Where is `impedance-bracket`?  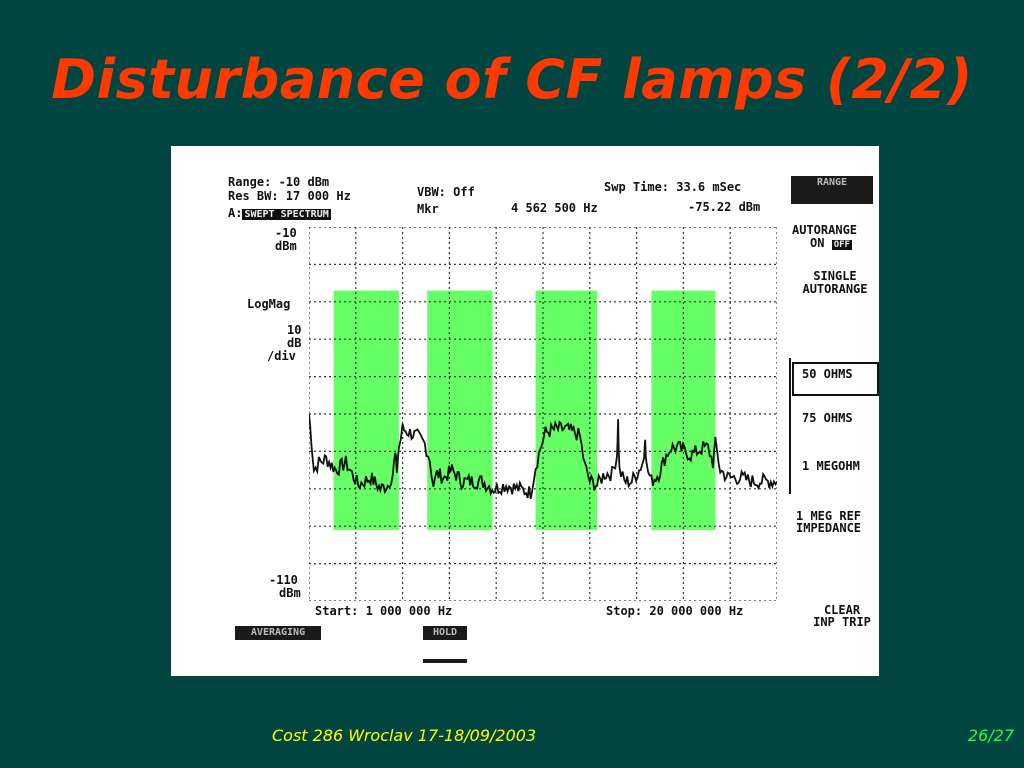
impedance-bracket is located at coordinates (790, 426).